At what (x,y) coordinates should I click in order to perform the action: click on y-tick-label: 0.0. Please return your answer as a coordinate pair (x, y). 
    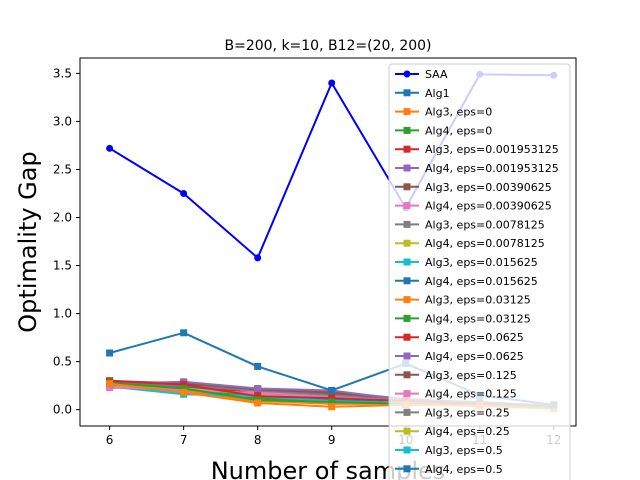
    Looking at the image, I should click on (62, 410).